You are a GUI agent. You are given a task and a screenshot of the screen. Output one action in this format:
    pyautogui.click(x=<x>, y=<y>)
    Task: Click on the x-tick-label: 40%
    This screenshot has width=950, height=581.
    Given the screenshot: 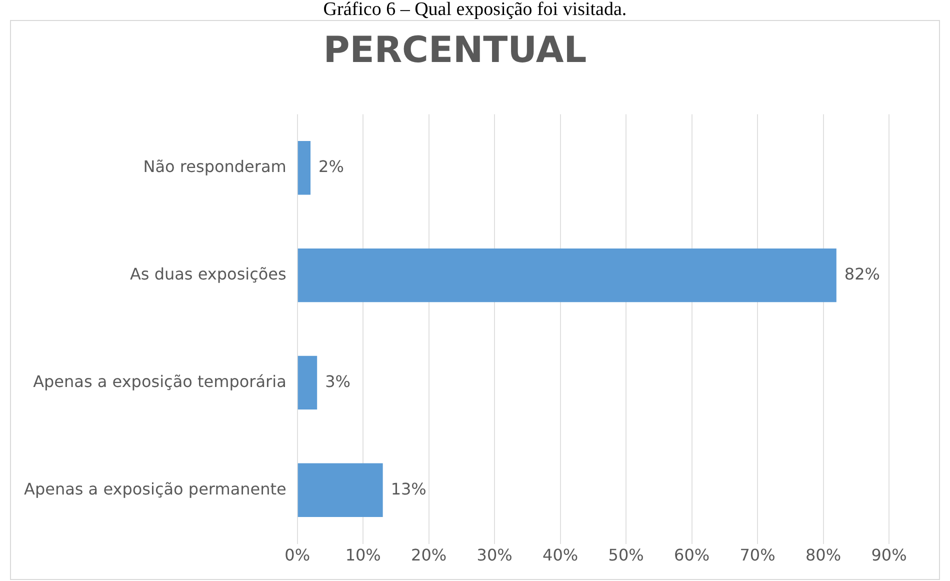 What is the action you would take?
    pyautogui.click(x=560, y=555)
    